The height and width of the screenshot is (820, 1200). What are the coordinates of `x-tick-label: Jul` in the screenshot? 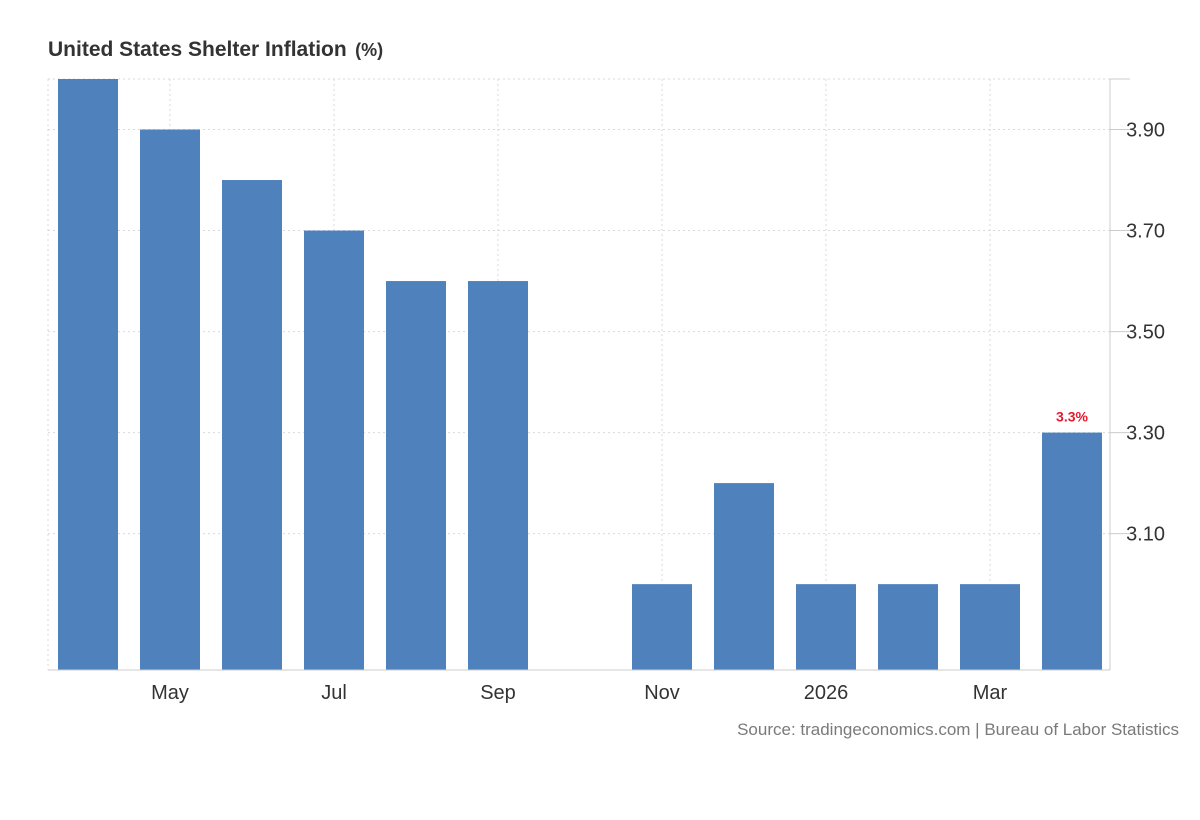 It's located at (334, 693).